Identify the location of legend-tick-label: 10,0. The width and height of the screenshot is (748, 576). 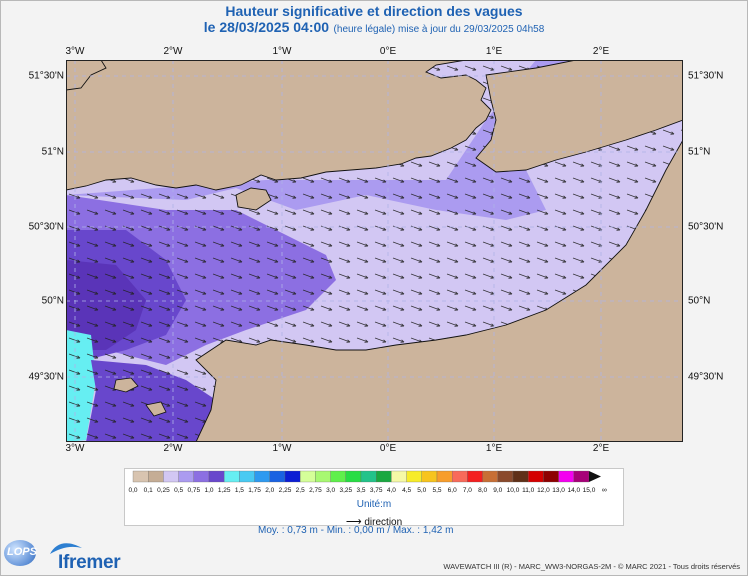
(513, 490).